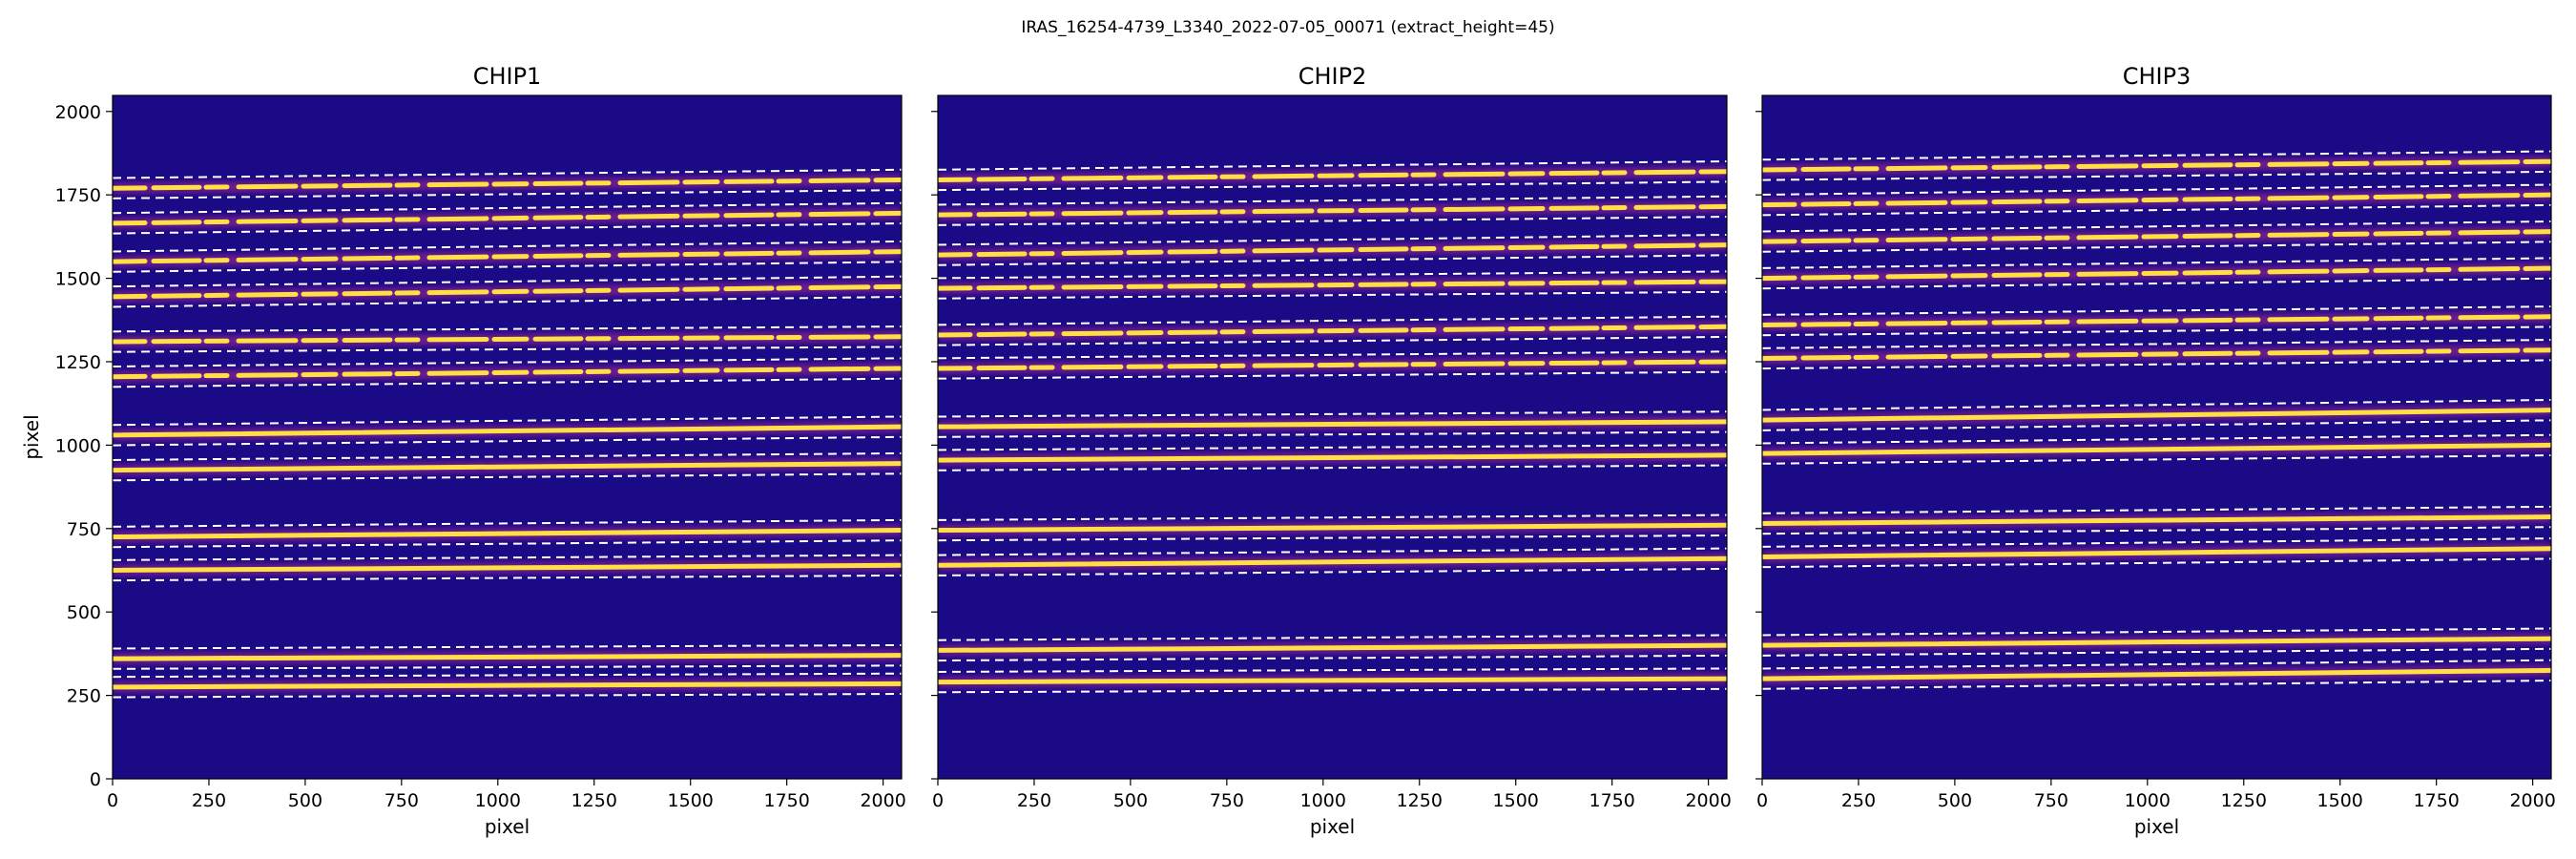 This screenshot has height=859, width=2576. I want to click on x-tick-label: 1750, so click(2436, 800).